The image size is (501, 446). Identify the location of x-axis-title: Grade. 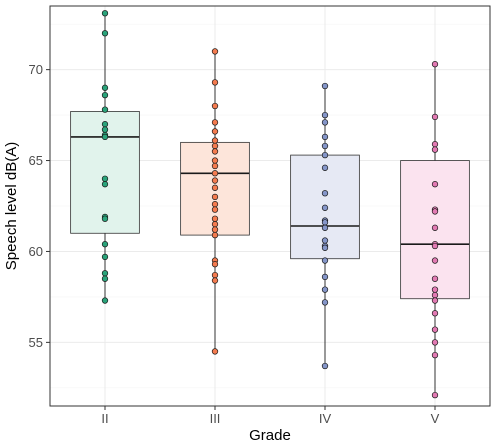
(270, 435).